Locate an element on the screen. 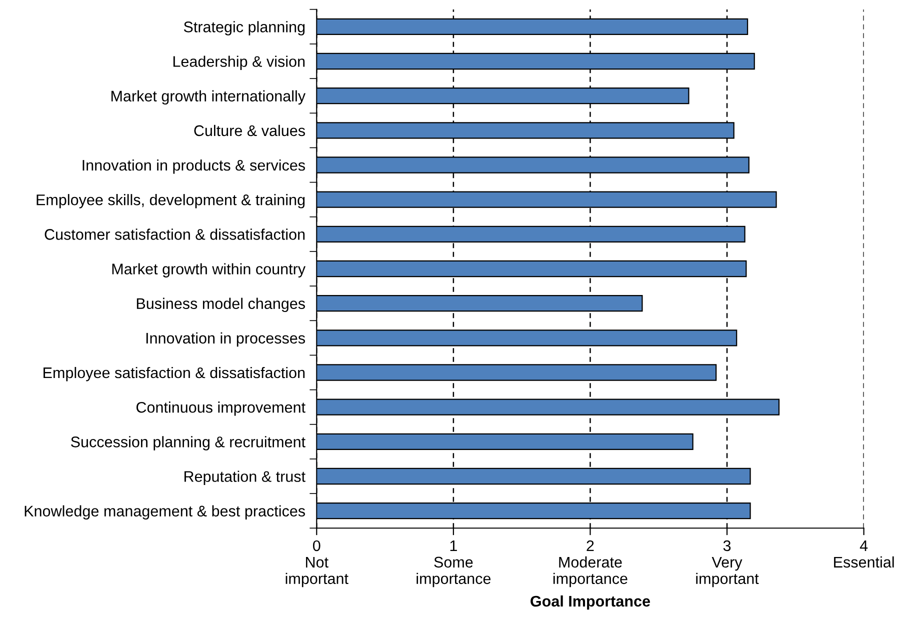  y-tick-label: Leadership & vision is located at coordinates (239, 63).